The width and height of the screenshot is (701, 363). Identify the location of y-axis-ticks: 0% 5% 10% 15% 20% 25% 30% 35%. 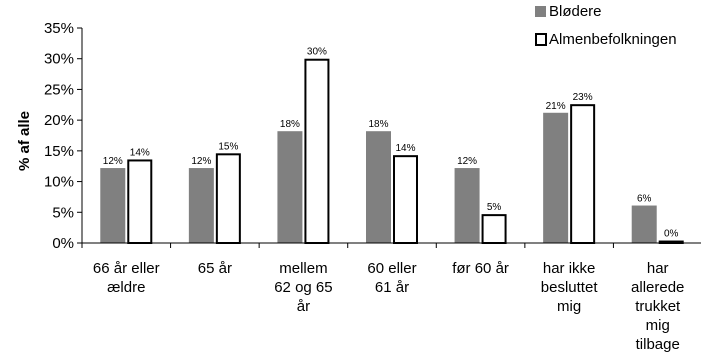
(63, 136).